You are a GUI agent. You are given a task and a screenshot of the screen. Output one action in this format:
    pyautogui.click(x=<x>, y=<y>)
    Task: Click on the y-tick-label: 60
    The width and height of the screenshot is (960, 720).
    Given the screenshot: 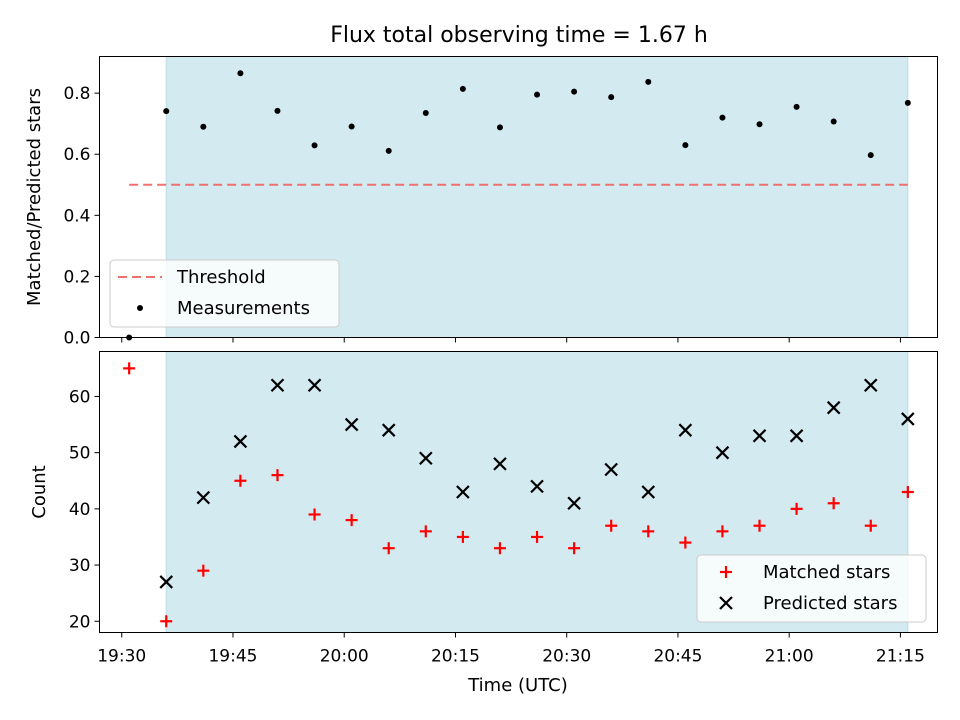 What is the action you would take?
    pyautogui.click(x=80, y=397)
    